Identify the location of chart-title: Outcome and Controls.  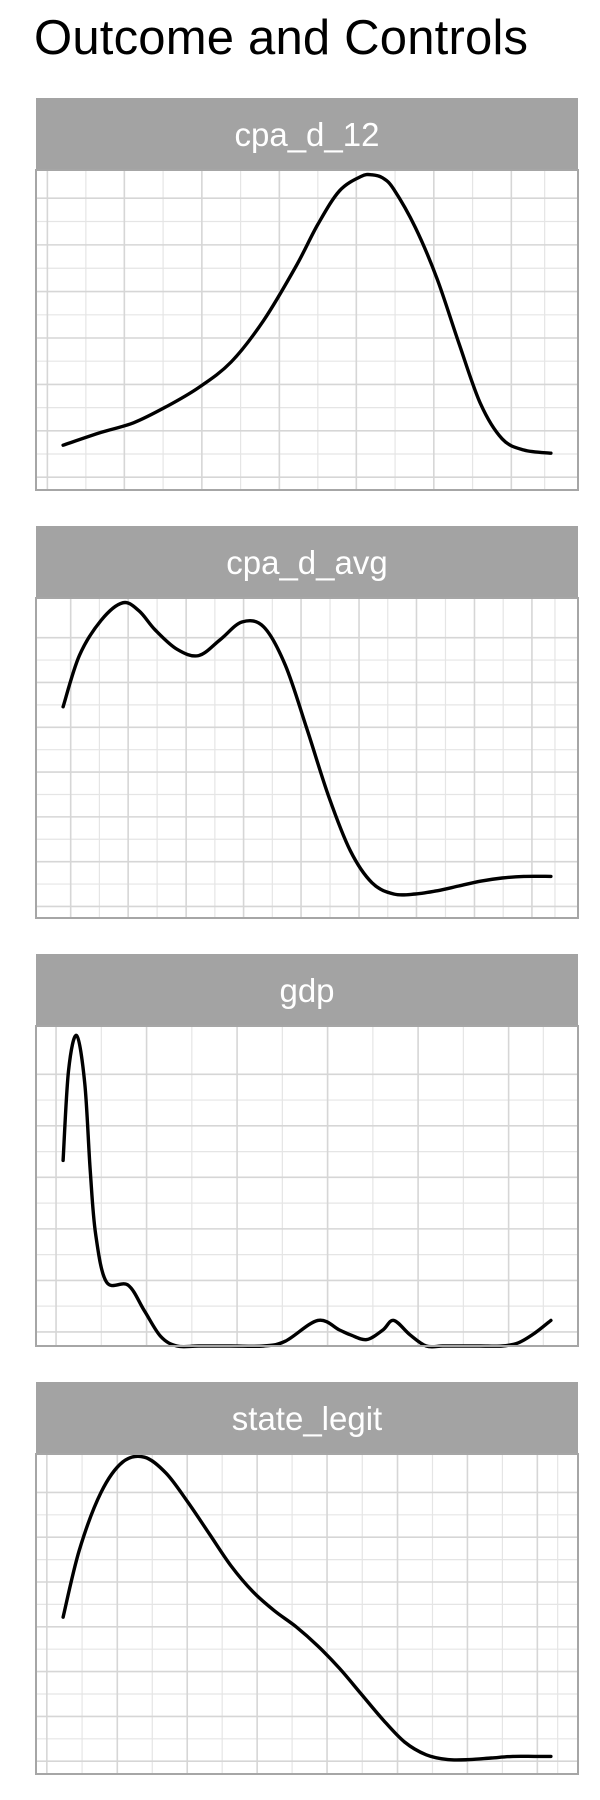
(281, 38).